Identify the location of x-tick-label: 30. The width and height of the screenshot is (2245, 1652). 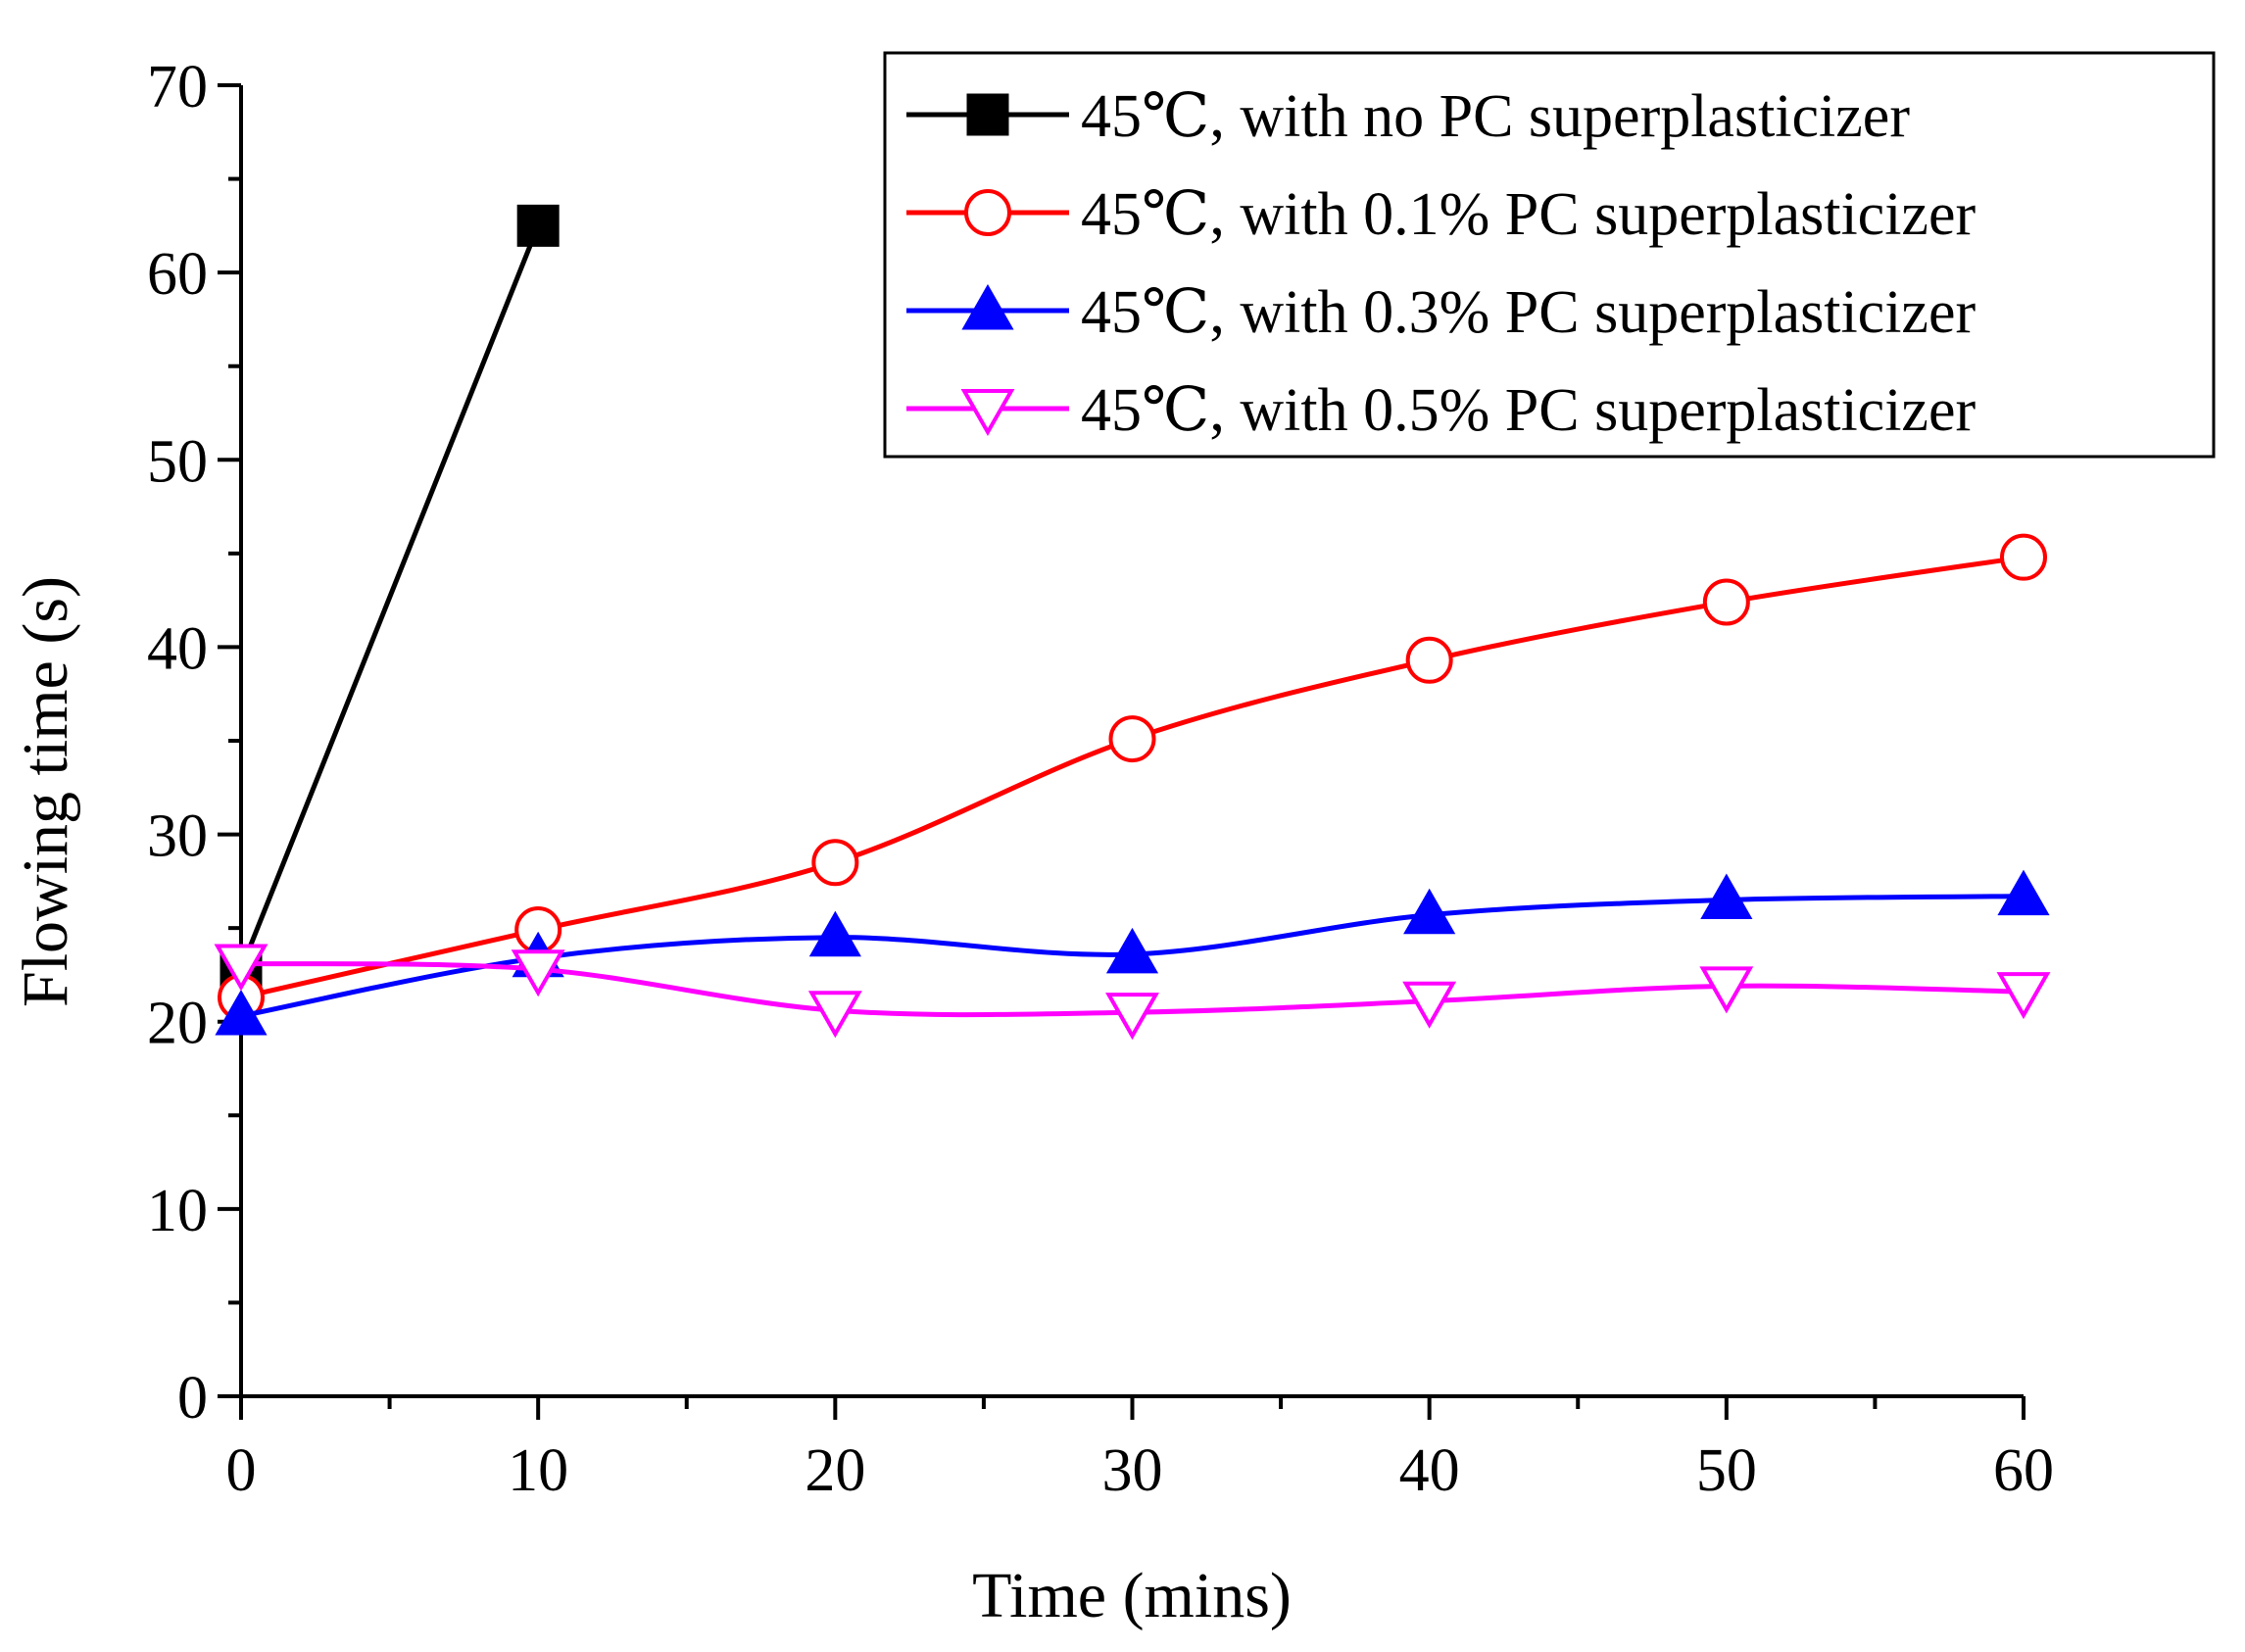
(1132, 1471).